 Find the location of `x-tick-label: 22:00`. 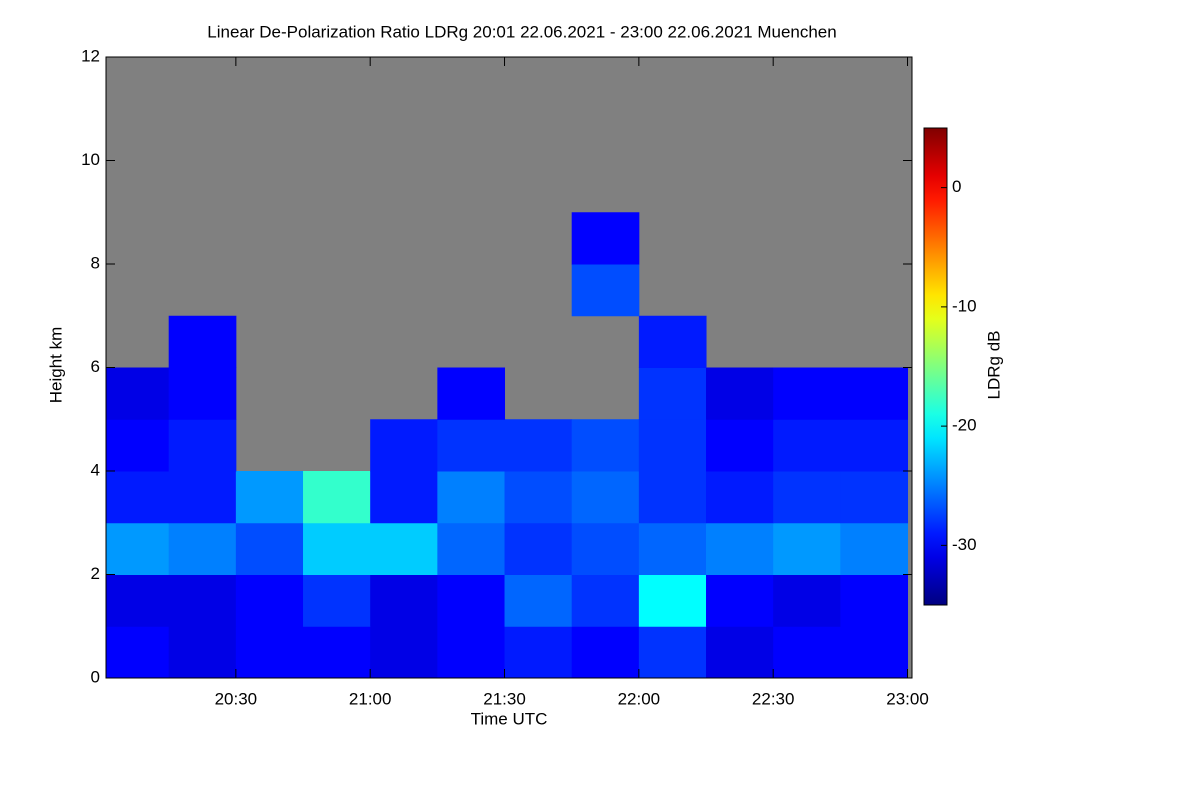

x-tick-label: 22:00 is located at coordinates (639, 698).